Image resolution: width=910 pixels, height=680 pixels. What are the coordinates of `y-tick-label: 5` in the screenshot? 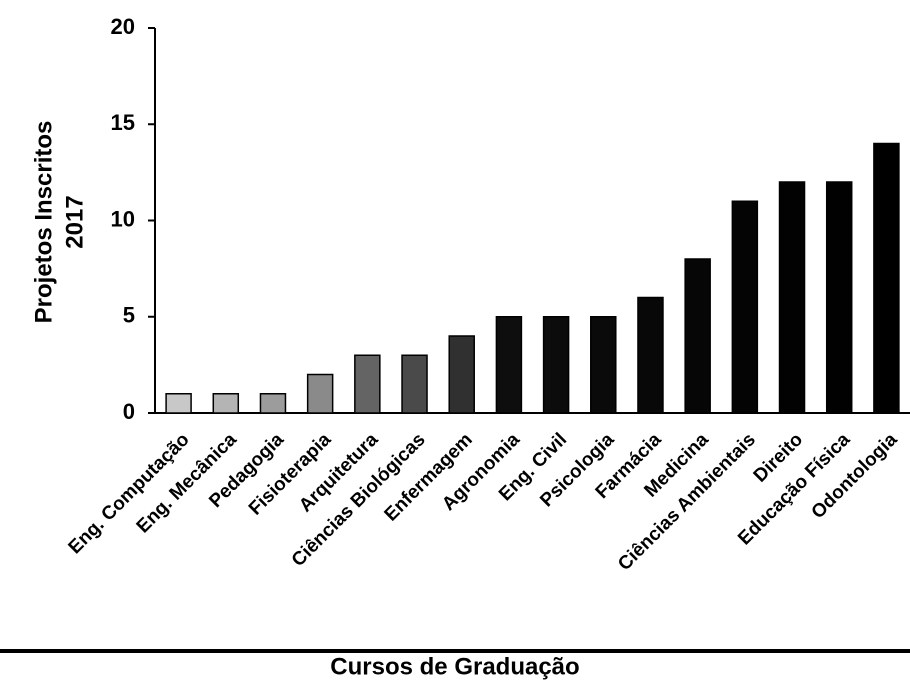 It's located at (129, 315).